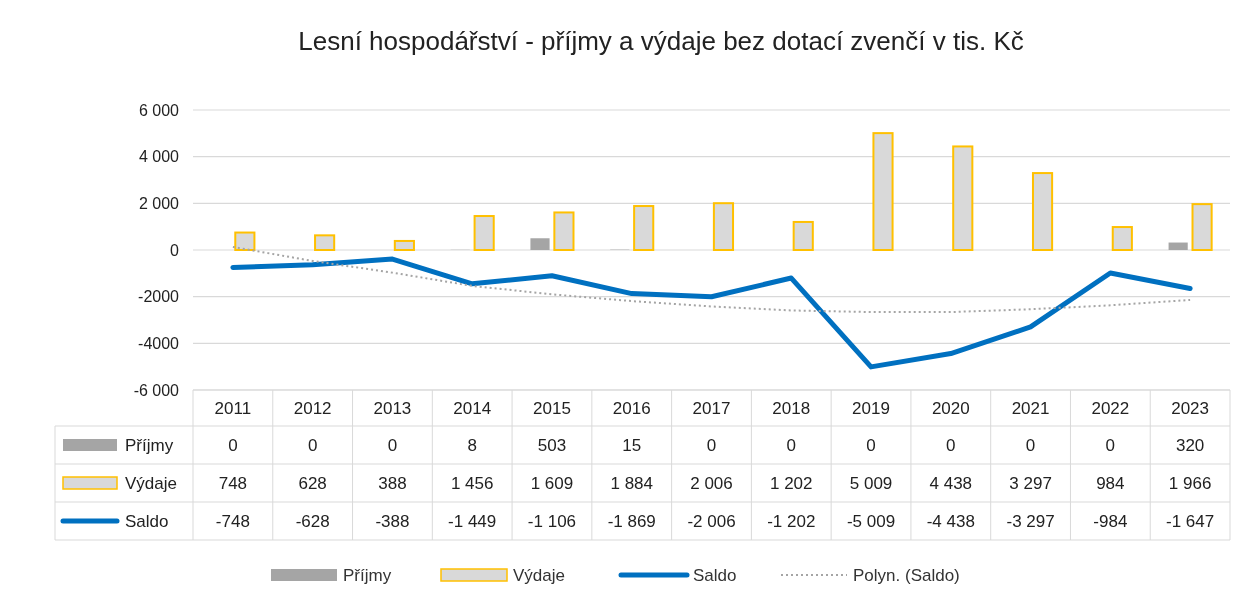  I want to click on data-label: 8, so click(472, 445).